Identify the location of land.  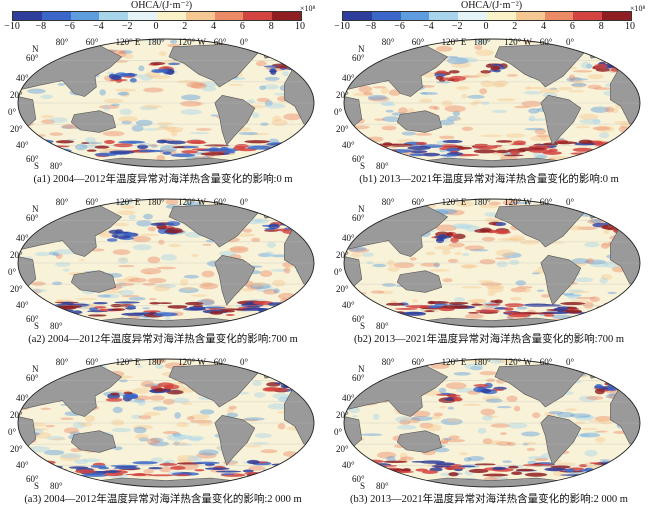
(93, 121).